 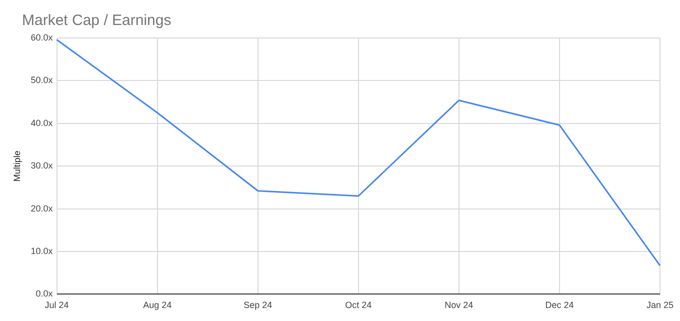 What do you see at coordinates (42, 80) in the screenshot?
I see `y-tick-label: 50.0x` at bounding box center [42, 80].